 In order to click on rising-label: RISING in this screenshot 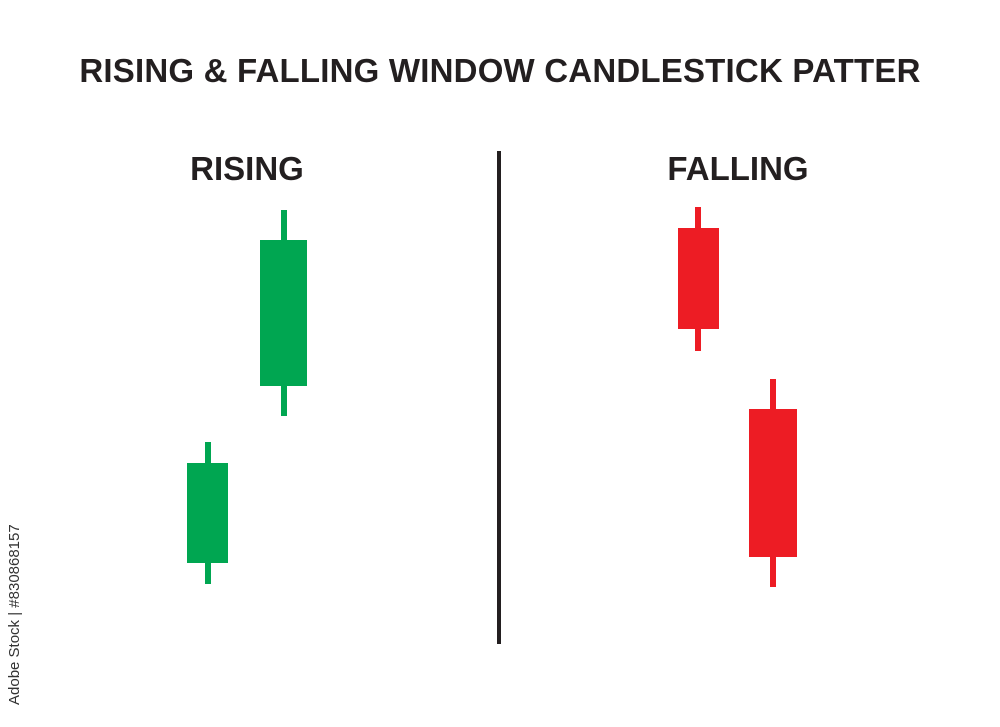, I will do `click(247, 168)`.